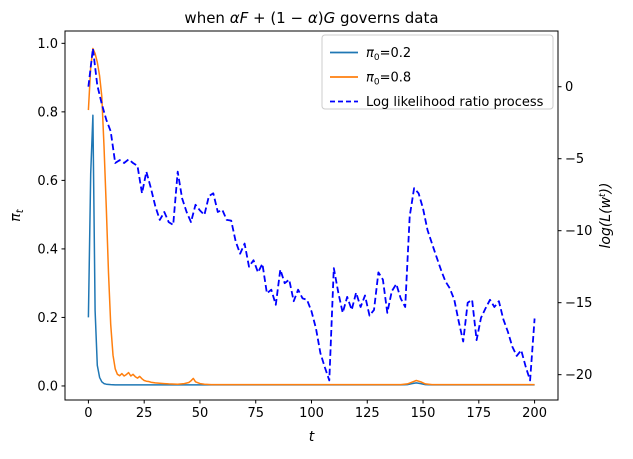 The height and width of the screenshot is (459, 633). I want to click on y-right-tick-label: −20, so click(578, 375).